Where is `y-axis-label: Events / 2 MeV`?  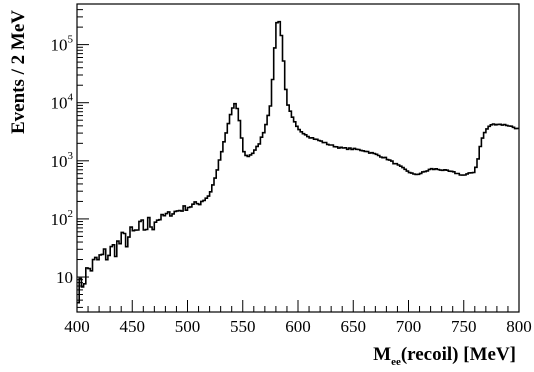 y-axis-label: Events / 2 MeV is located at coordinates (18, 72).